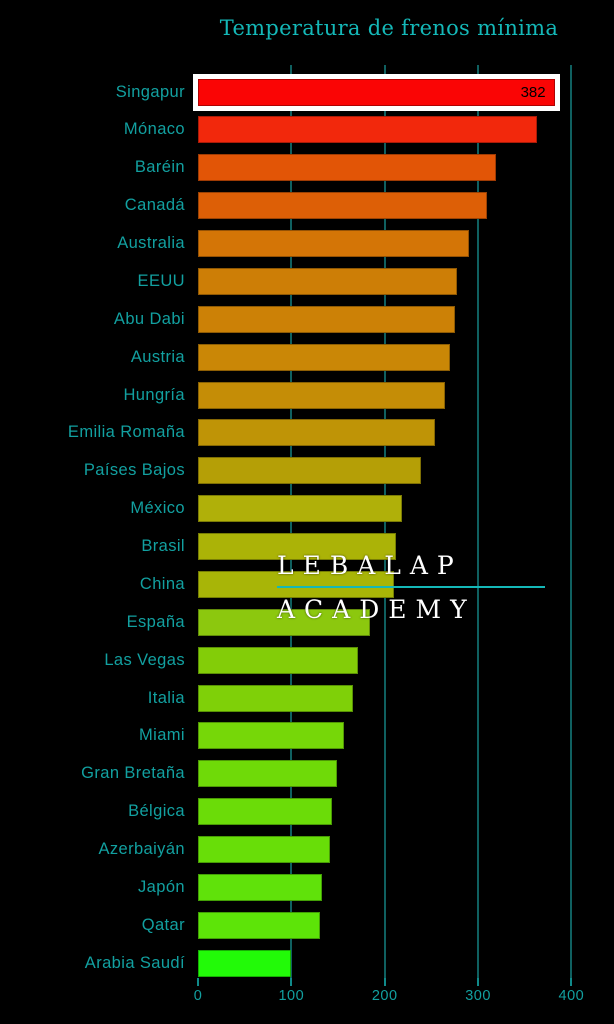 This screenshot has width=614, height=1024. What do you see at coordinates (150, 91) in the screenshot?
I see `category-label: Singapur` at bounding box center [150, 91].